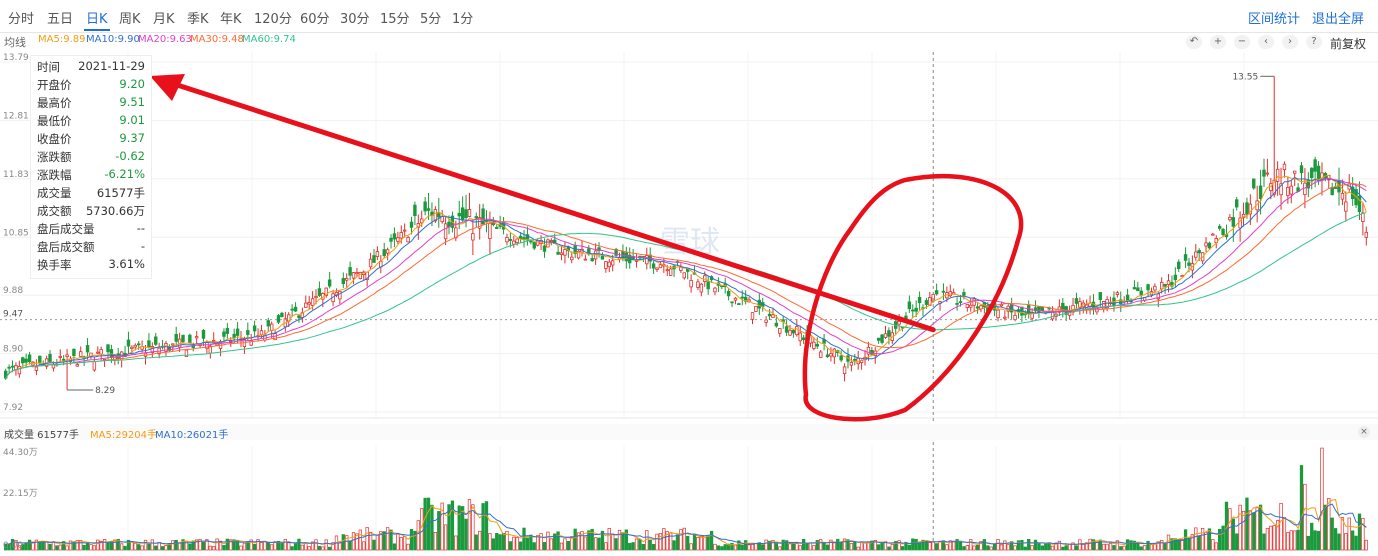  Describe the element at coordinates (1266, 42) in the screenshot. I see `scroll-left-icon: ‹` at that location.